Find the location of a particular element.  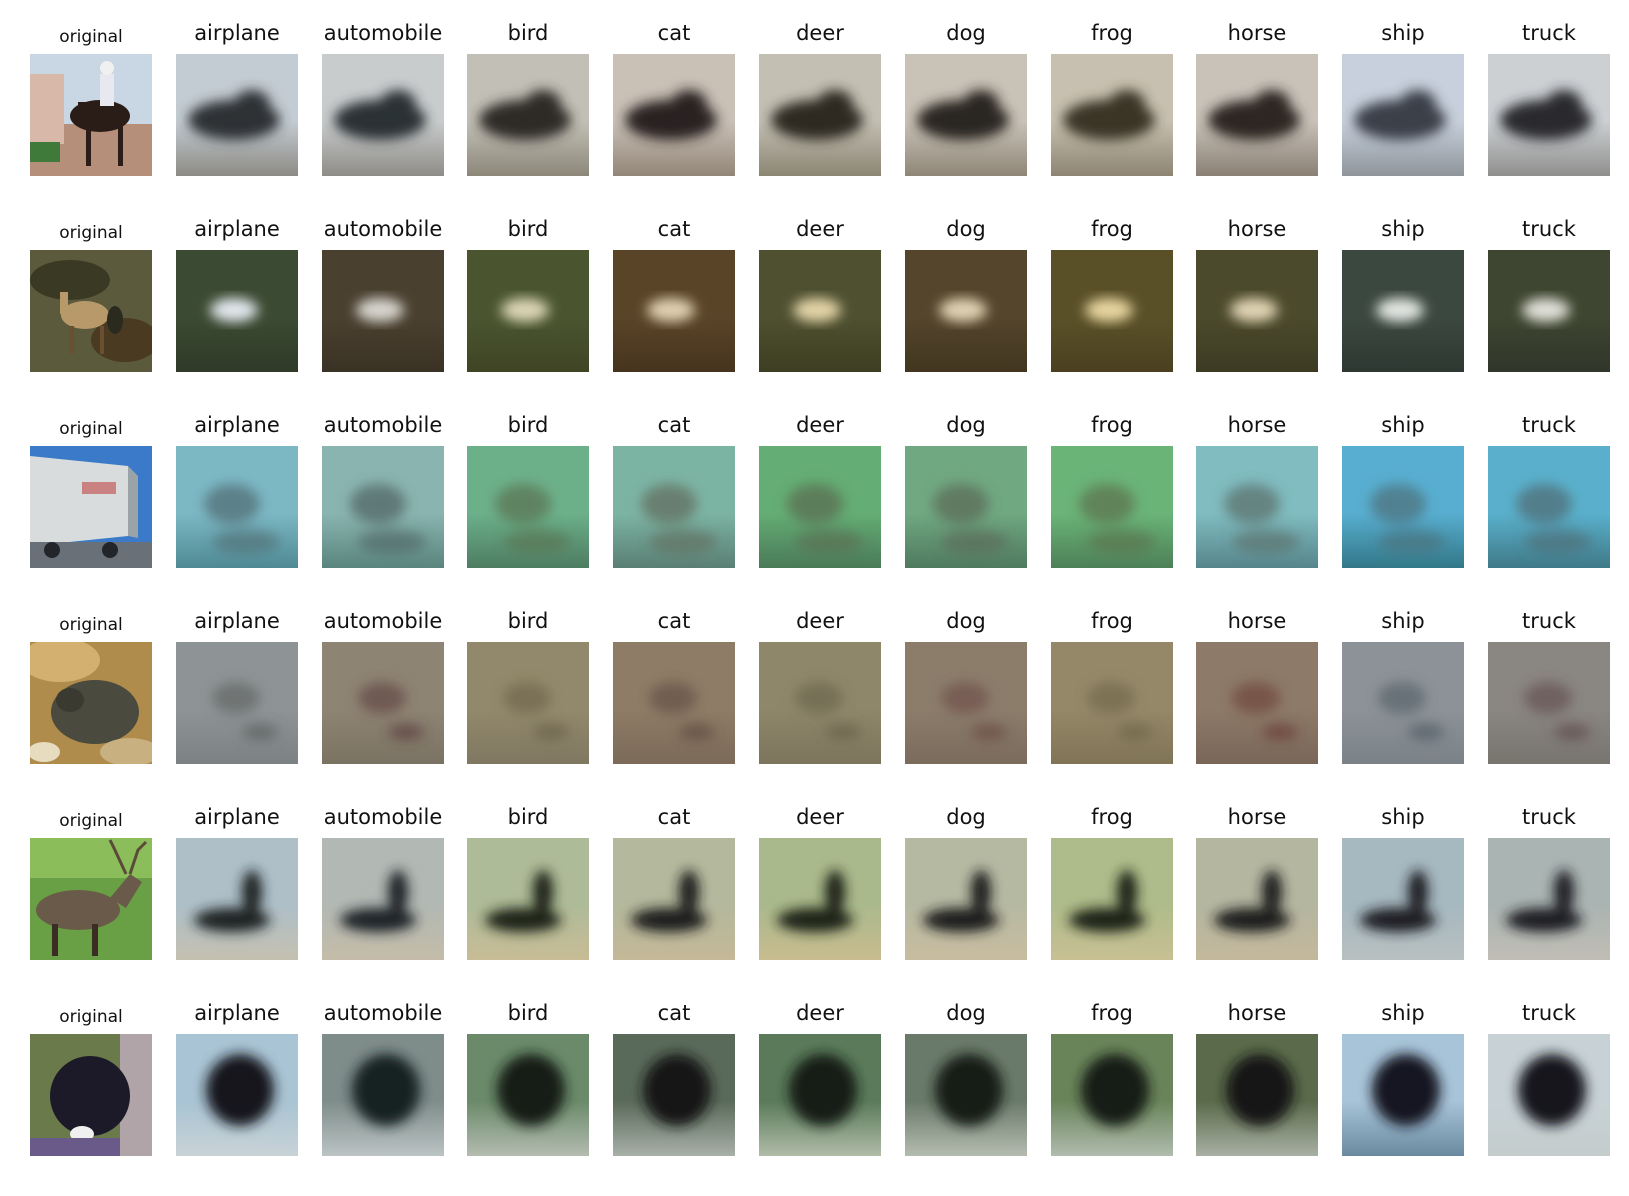

class-cell: airplane is located at coordinates (237, 100).